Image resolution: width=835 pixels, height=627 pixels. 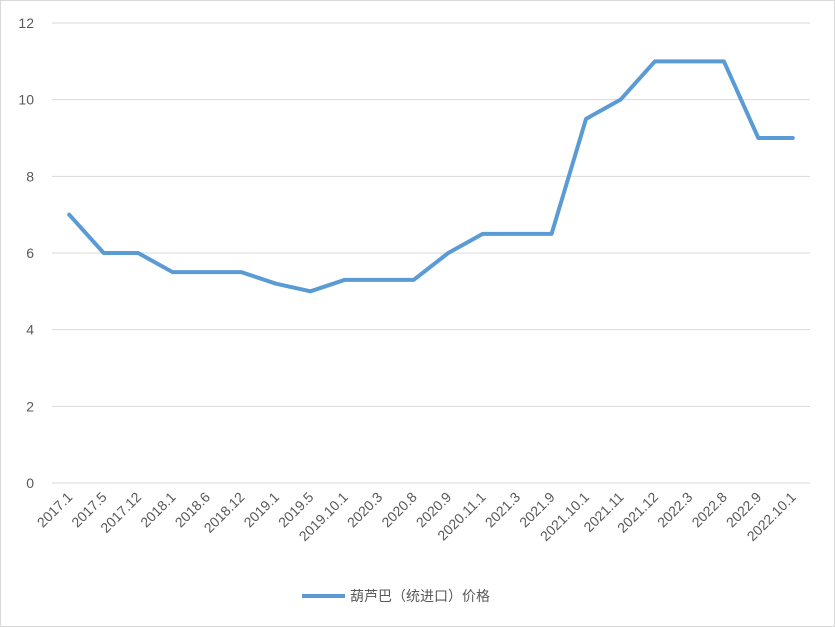 What do you see at coordinates (420, 596) in the screenshot?
I see `legend-label: 葫芦巴（统进口）价格` at bounding box center [420, 596].